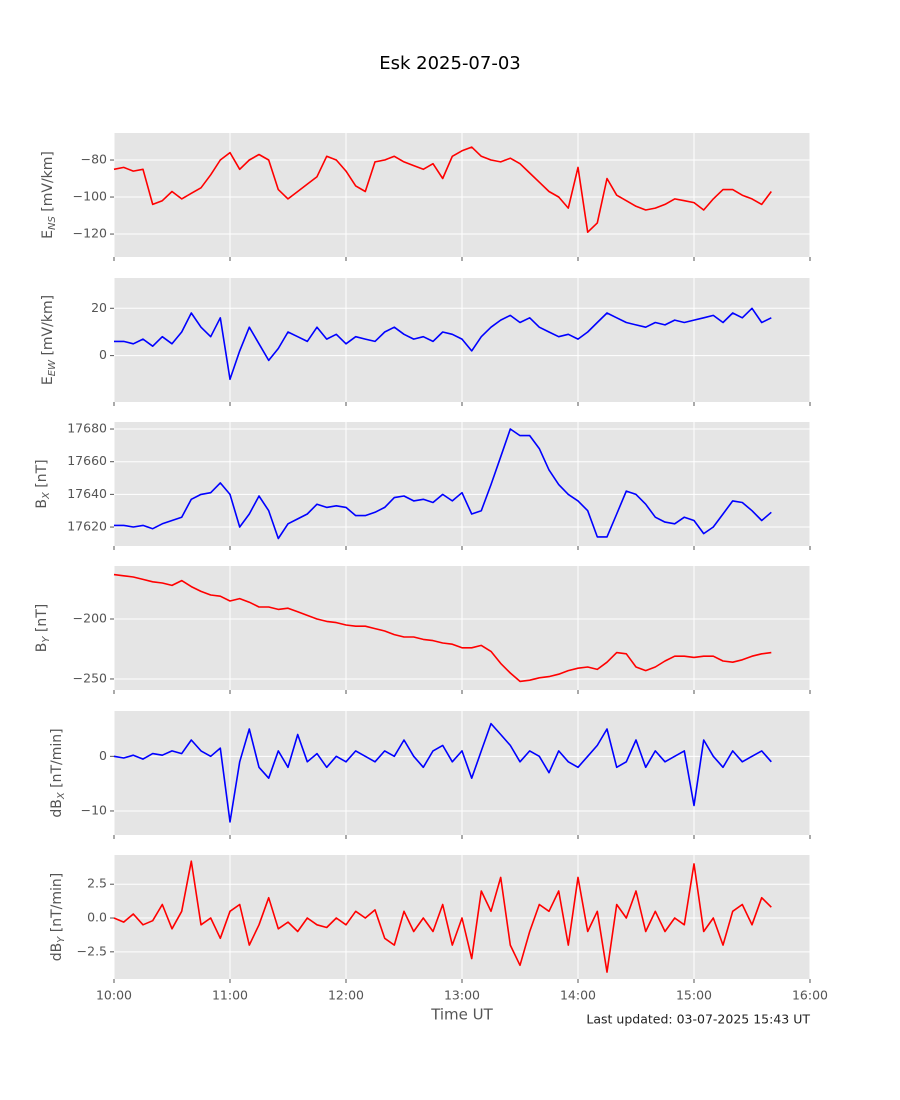 Image resolution: width=900 pixels, height=1100 pixels. What do you see at coordinates (114, 995) in the screenshot?
I see `x-tick-label: 10:00` at bounding box center [114, 995].